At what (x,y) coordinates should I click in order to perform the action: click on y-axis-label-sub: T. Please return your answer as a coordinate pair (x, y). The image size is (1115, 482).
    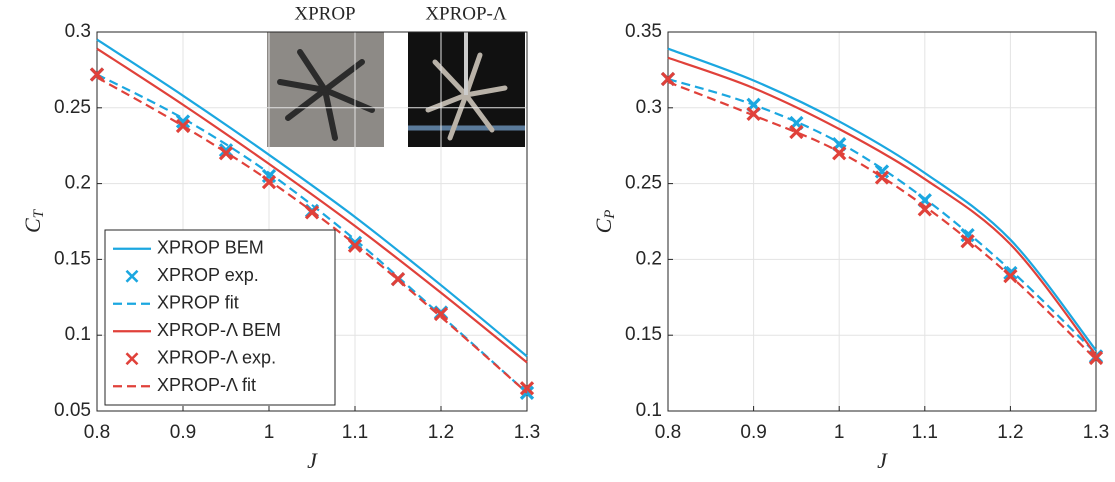
    Looking at the image, I should click on (39, 213).